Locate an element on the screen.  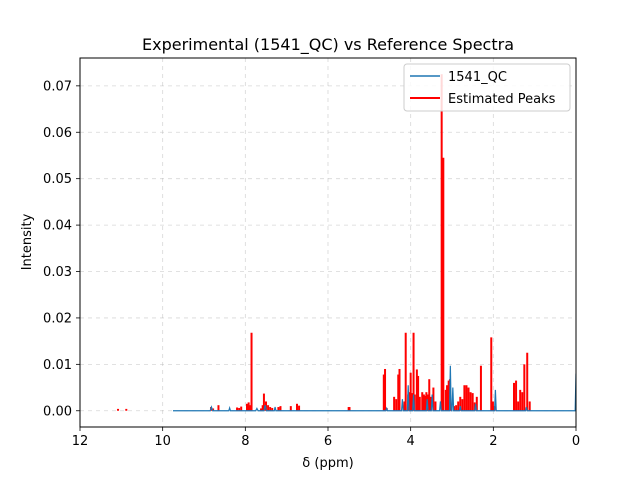
series-line-1541-qc is located at coordinates (374, 388).